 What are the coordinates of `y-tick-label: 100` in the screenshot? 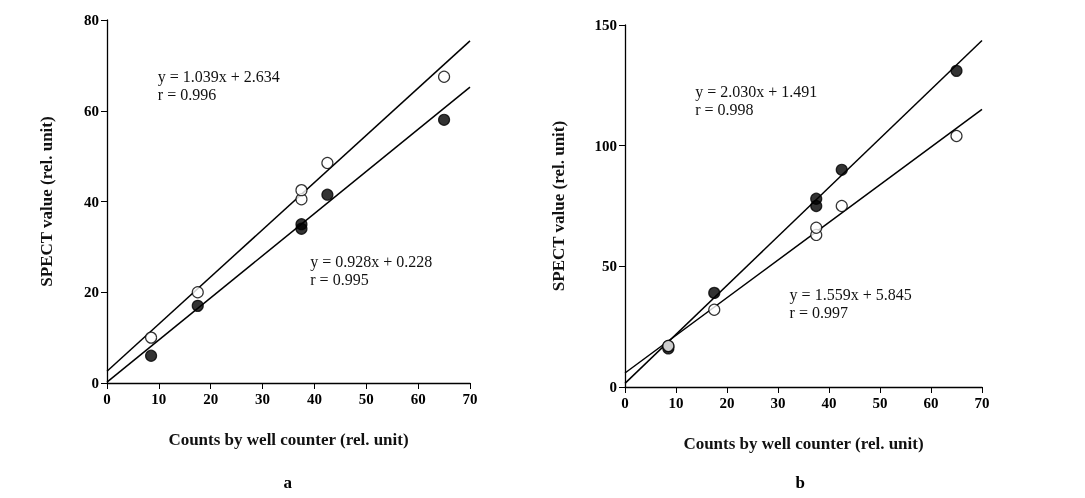 It's located at (605, 145).